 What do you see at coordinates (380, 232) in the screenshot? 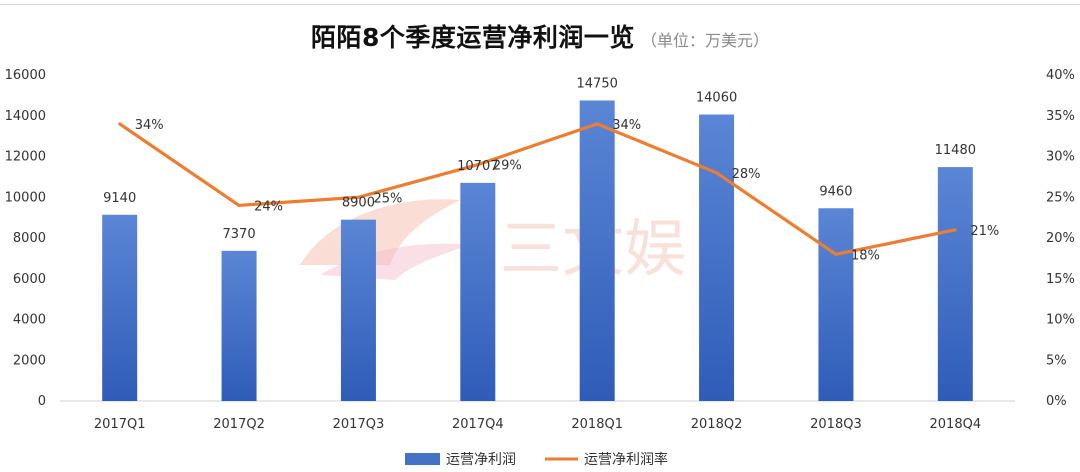
I see `watermark-logo-mark` at bounding box center [380, 232].